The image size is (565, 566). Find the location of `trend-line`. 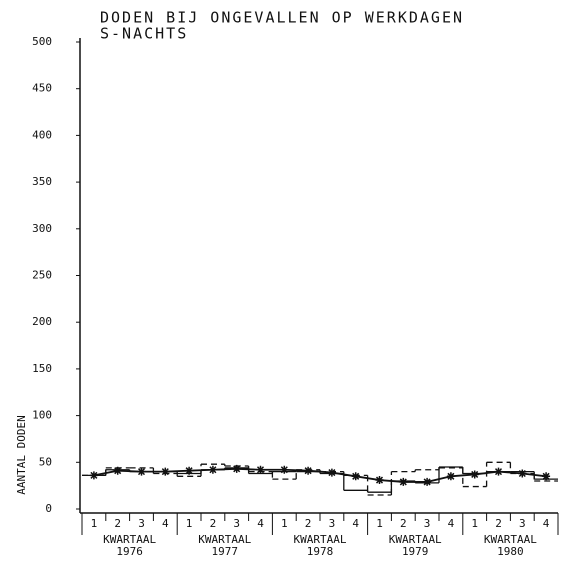

trend-line is located at coordinates (320, 475).